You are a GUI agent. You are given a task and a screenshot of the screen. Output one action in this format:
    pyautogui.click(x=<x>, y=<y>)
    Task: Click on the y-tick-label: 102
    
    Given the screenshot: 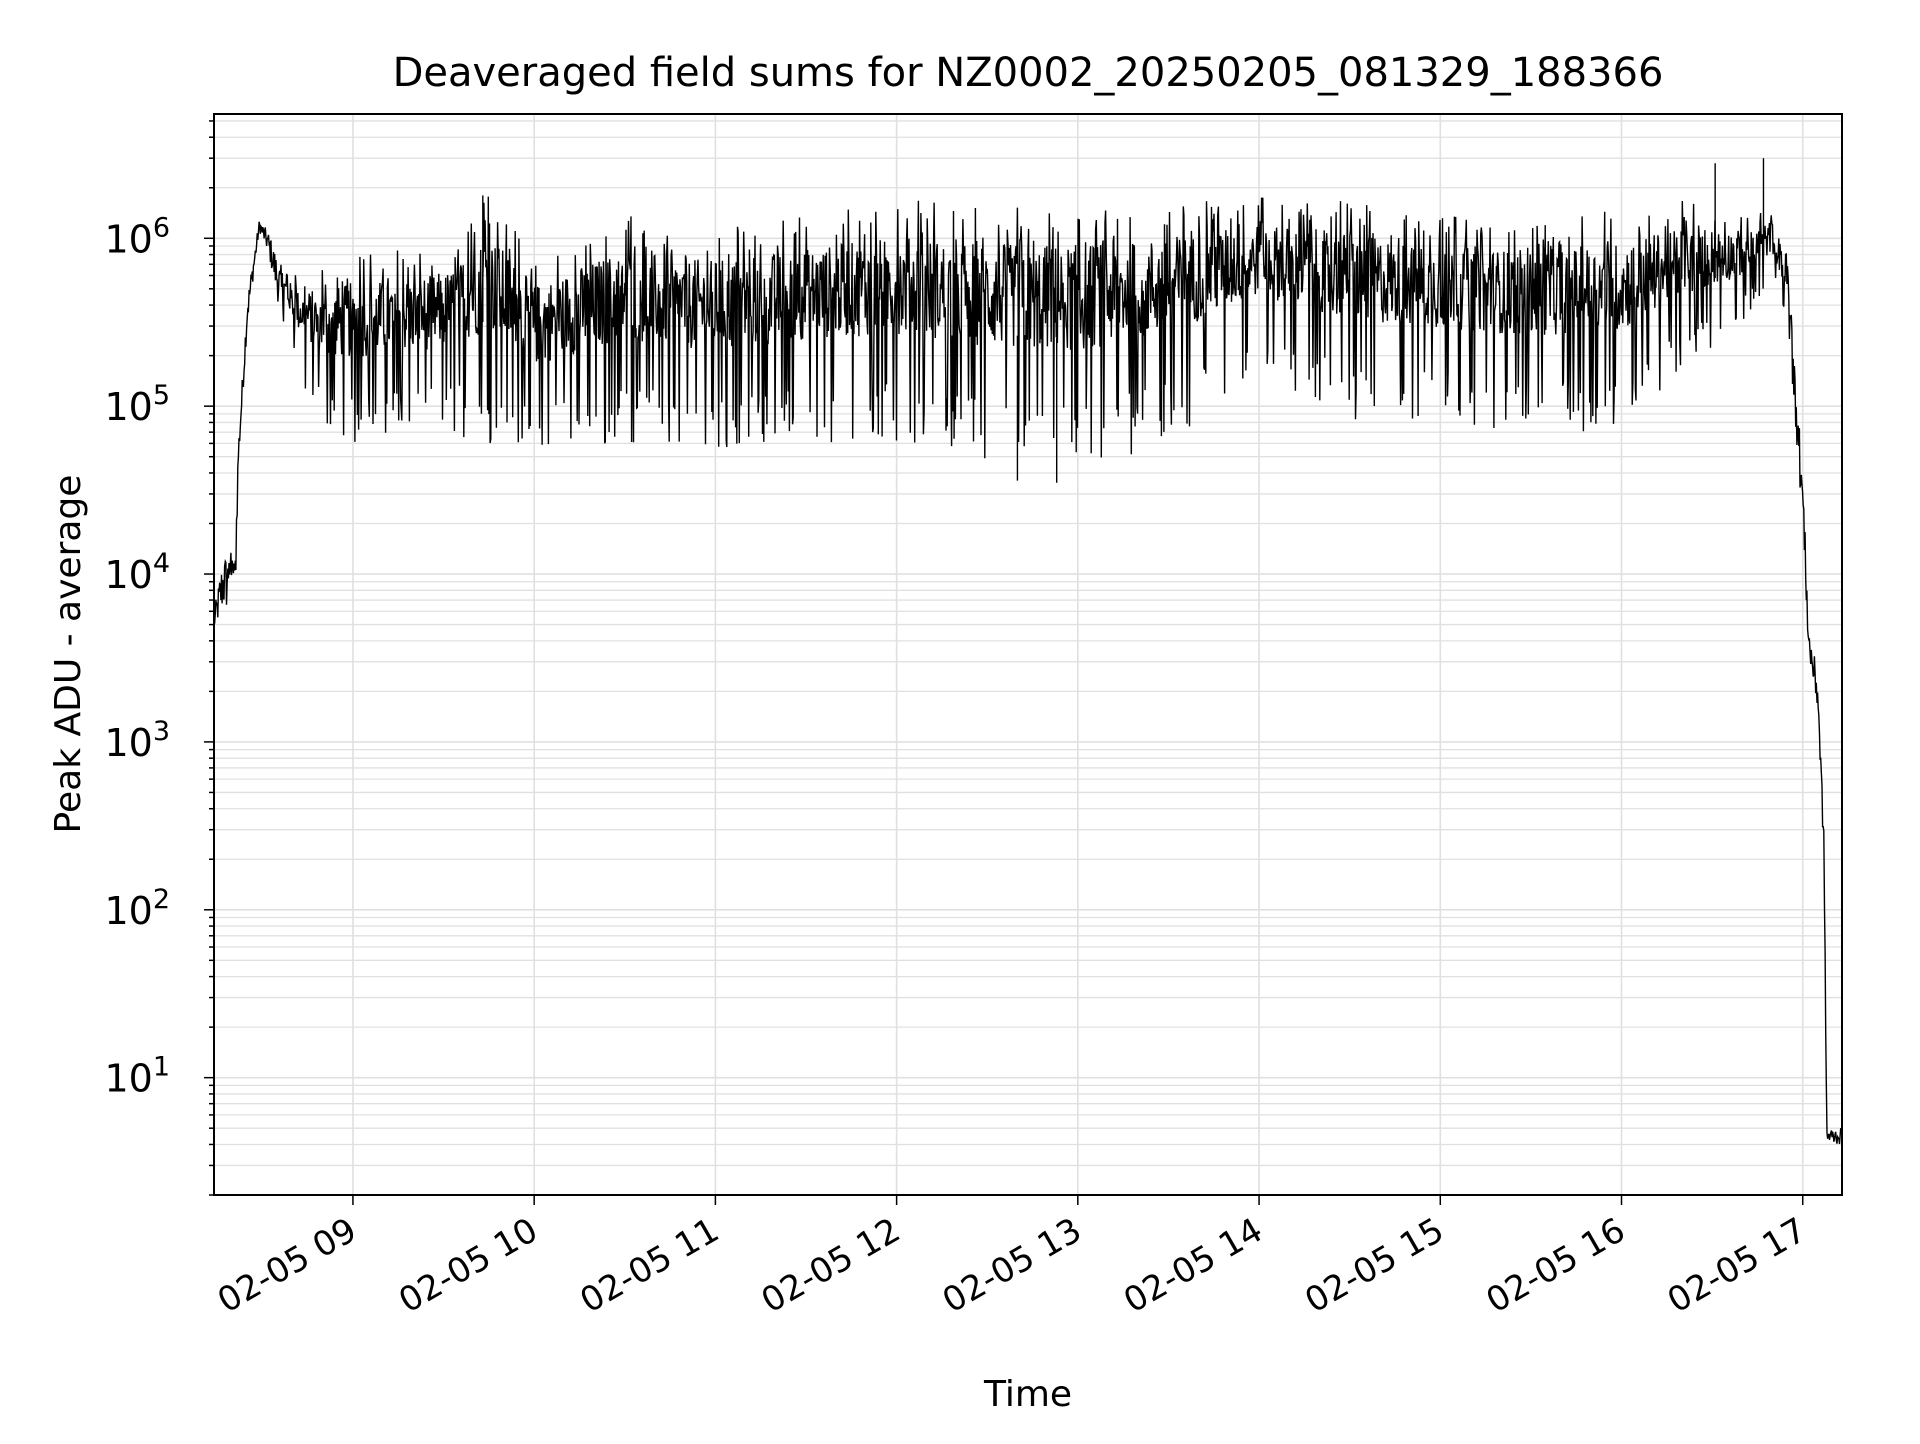 What is the action you would take?
    pyautogui.click(x=137, y=908)
    